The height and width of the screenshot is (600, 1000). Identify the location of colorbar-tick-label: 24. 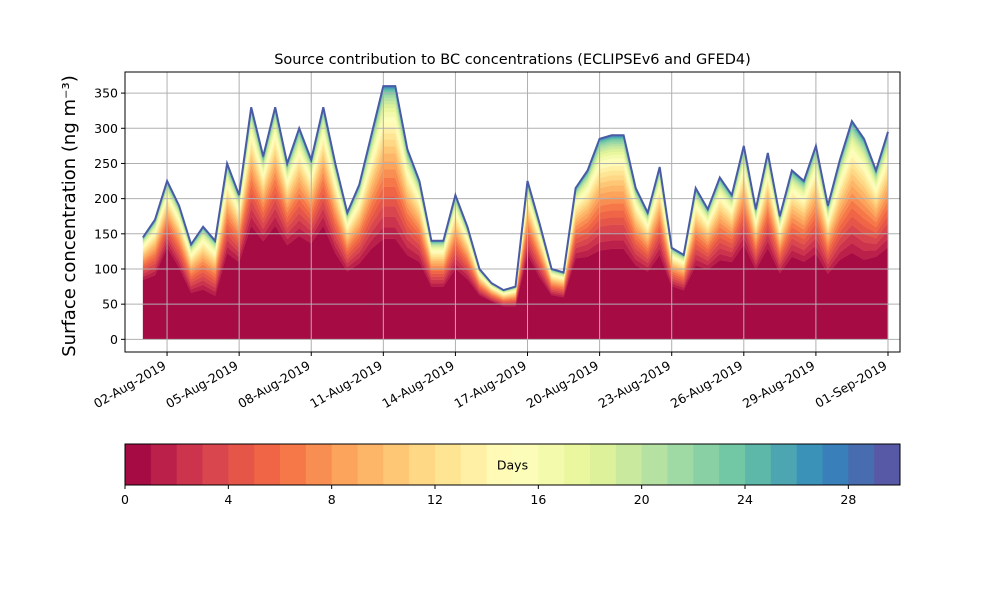
(745, 499).